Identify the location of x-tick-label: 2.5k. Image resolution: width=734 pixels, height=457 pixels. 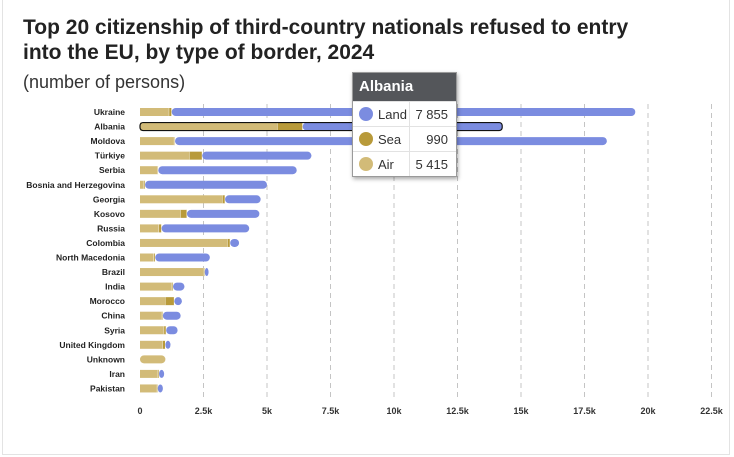
(204, 411).